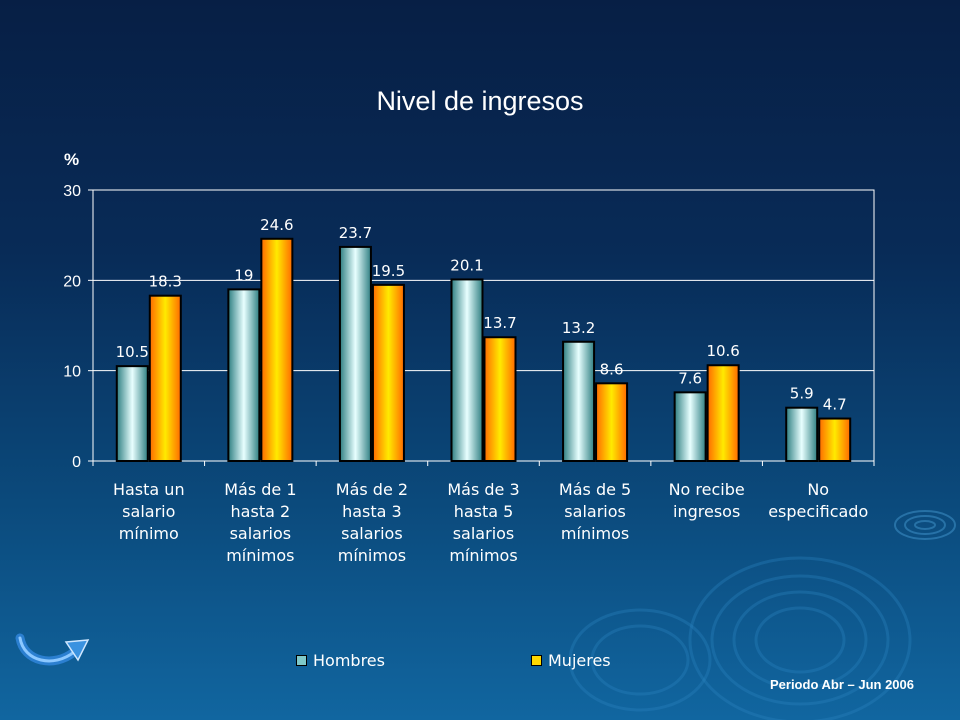 The width and height of the screenshot is (960, 720). I want to click on x-tick-label: Más de 5, so click(595, 489).